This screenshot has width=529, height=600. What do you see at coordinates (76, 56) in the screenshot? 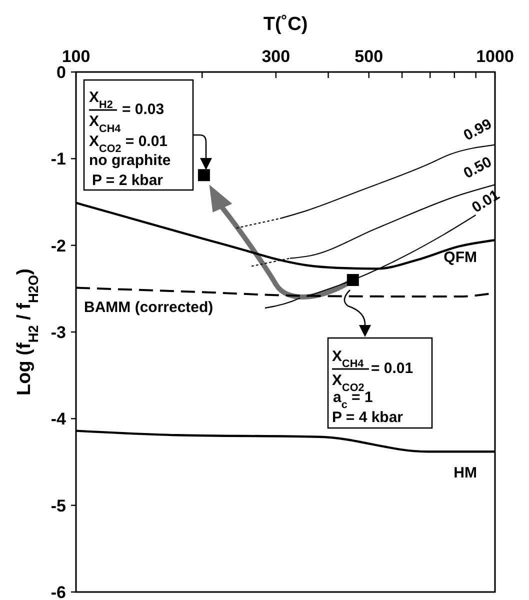
I see `x-tick-label: 100` at bounding box center [76, 56].